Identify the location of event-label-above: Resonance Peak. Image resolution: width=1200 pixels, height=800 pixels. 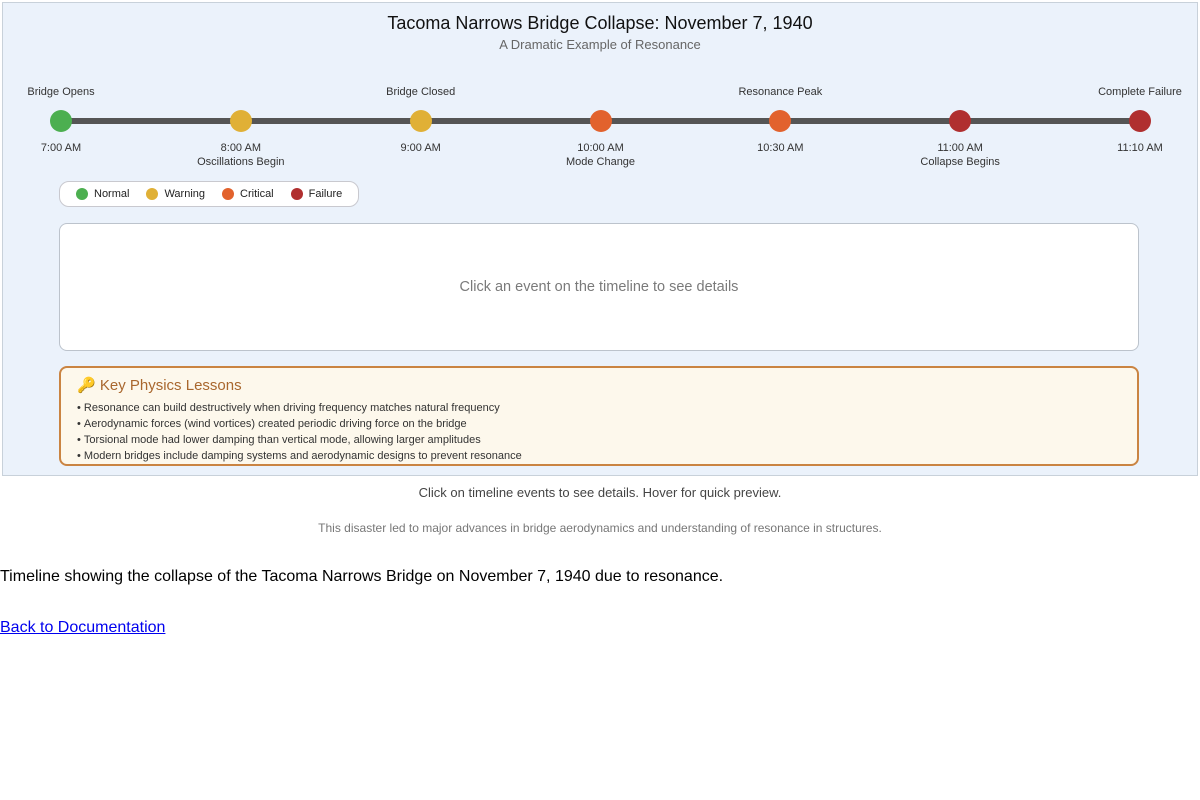
(780, 92).